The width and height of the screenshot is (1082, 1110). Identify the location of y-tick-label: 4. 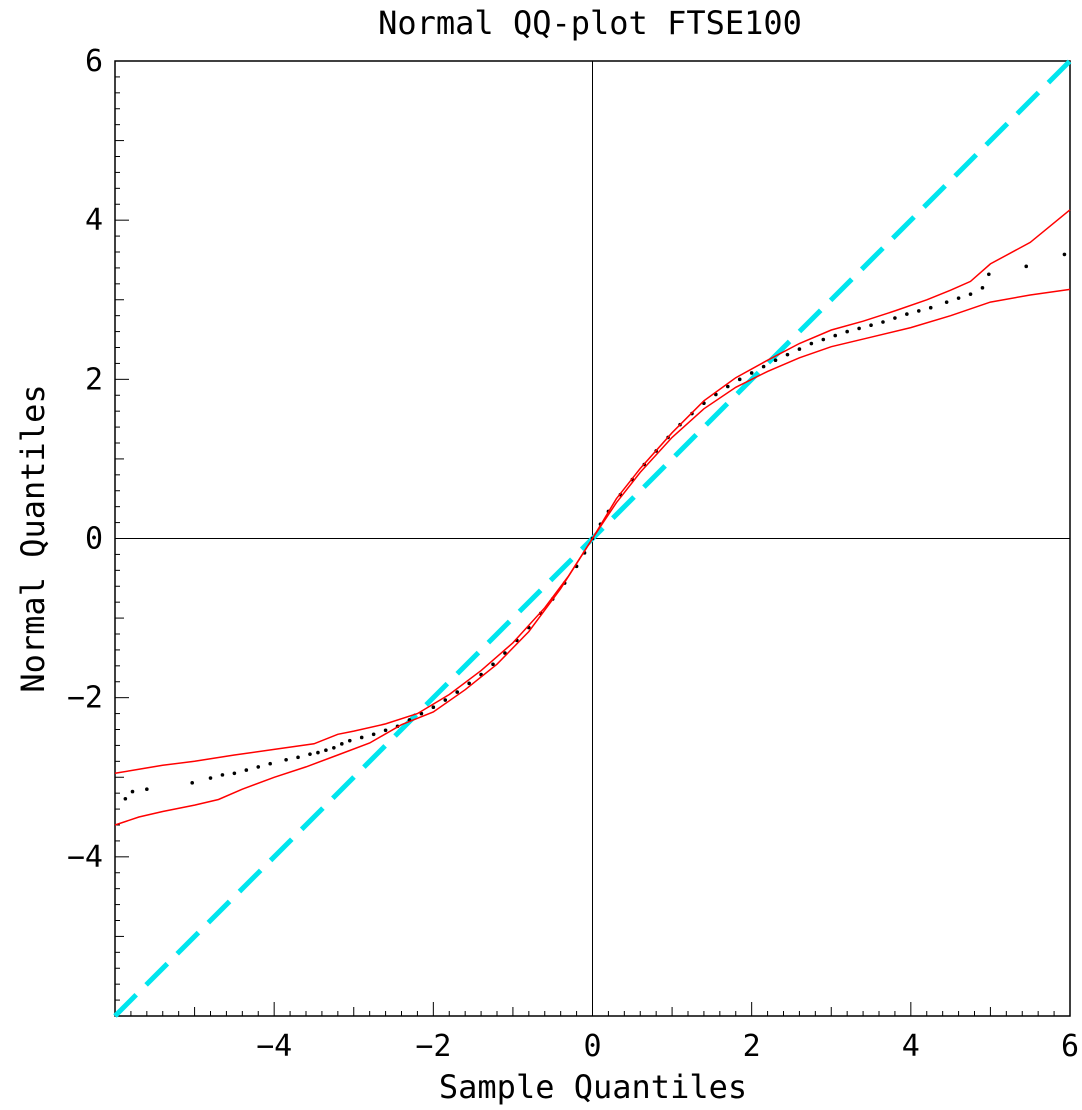
(94, 220).